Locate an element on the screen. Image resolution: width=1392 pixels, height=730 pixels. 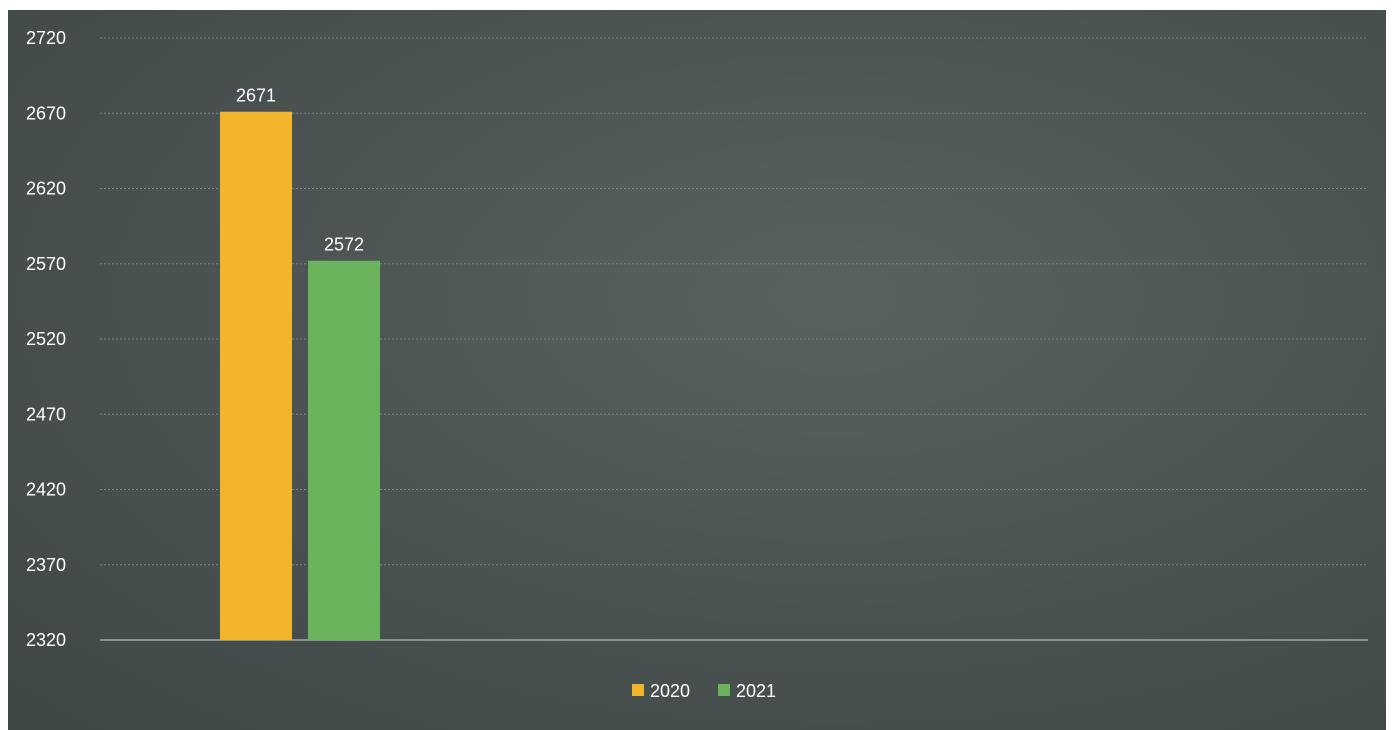
data-label-2020: 2671 is located at coordinates (256, 96).